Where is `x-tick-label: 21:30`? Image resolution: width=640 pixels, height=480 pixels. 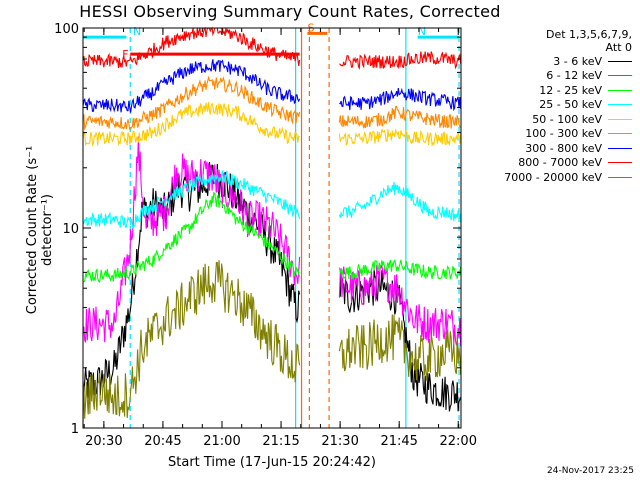
x-tick-label: 21:30 is located at coordinates (339, 441).